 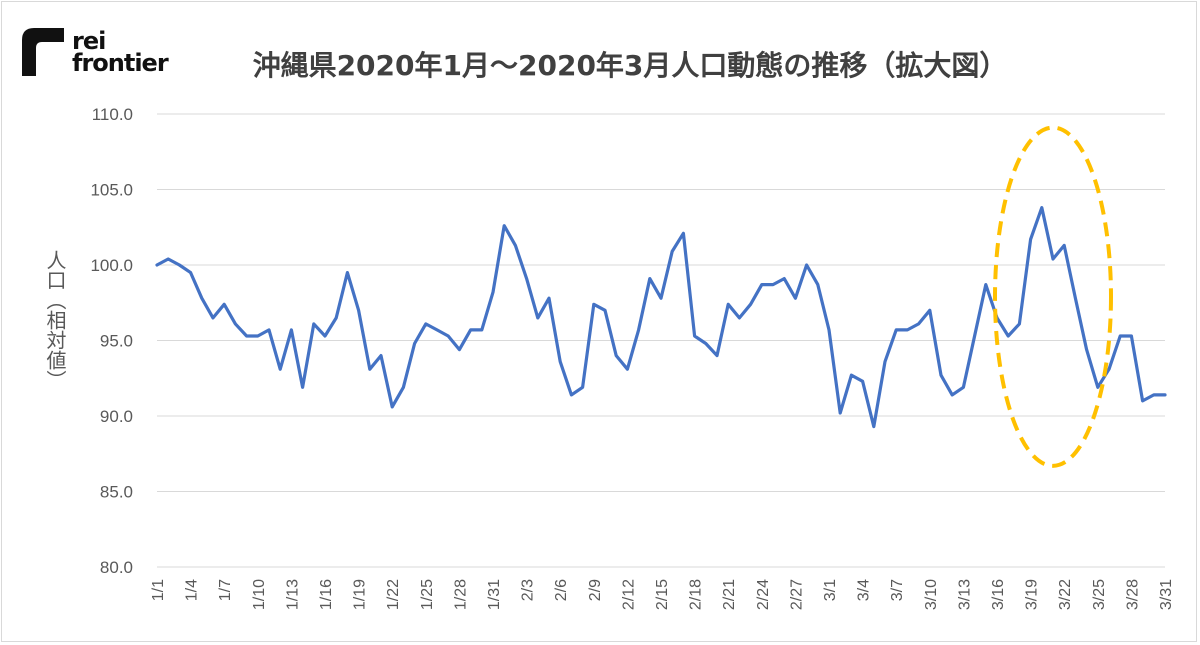 What do you see at coordinates (360, 594) in the screenshot?
I see `x-tick-label: 1/19` at bounding box center [360, 594].